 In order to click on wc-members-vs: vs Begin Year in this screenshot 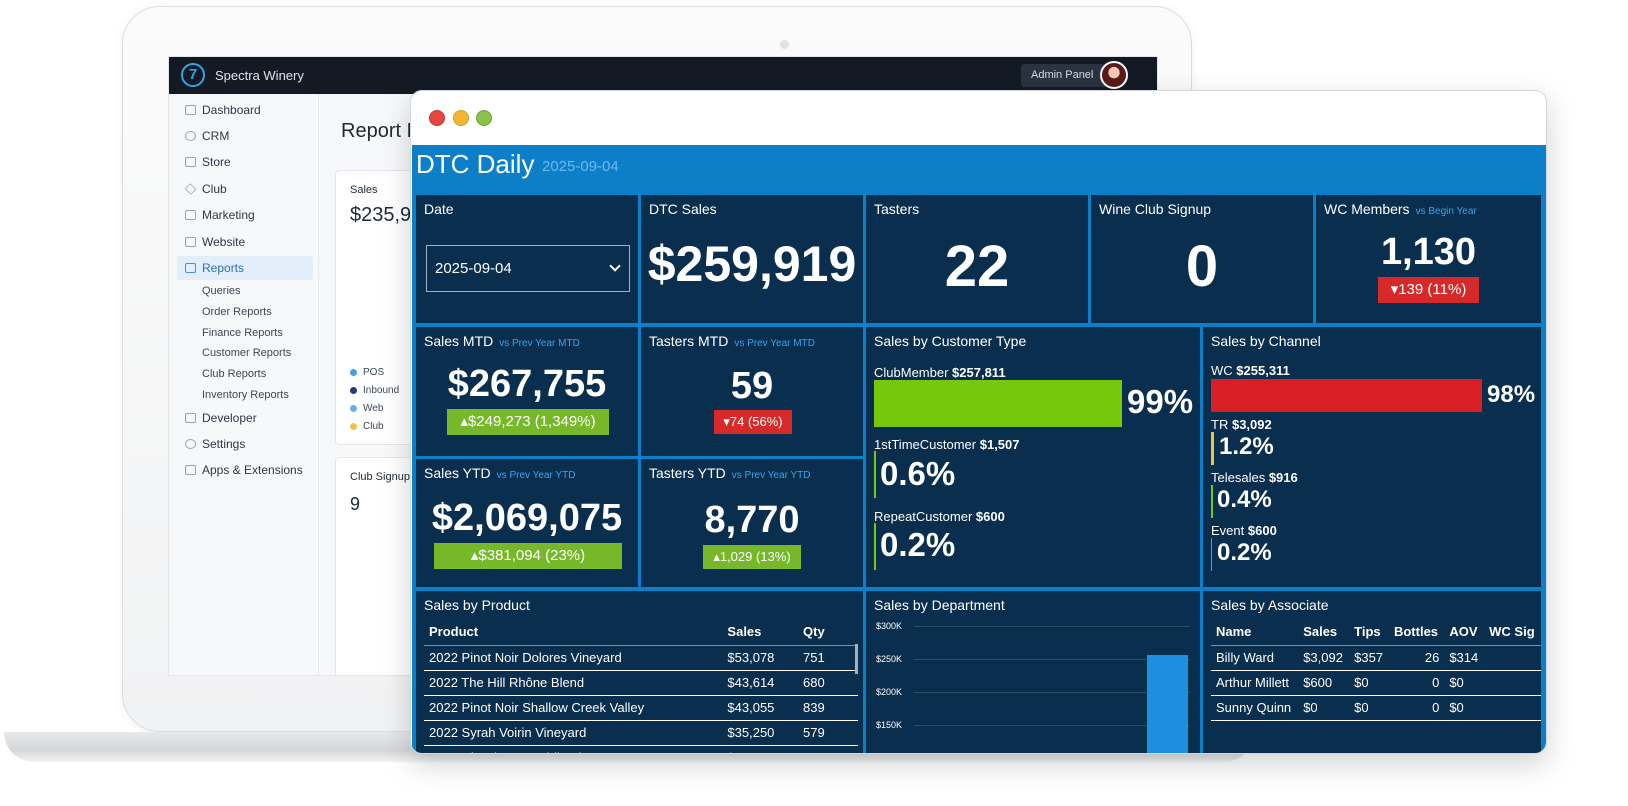, I will do `click(1446, 211)`.